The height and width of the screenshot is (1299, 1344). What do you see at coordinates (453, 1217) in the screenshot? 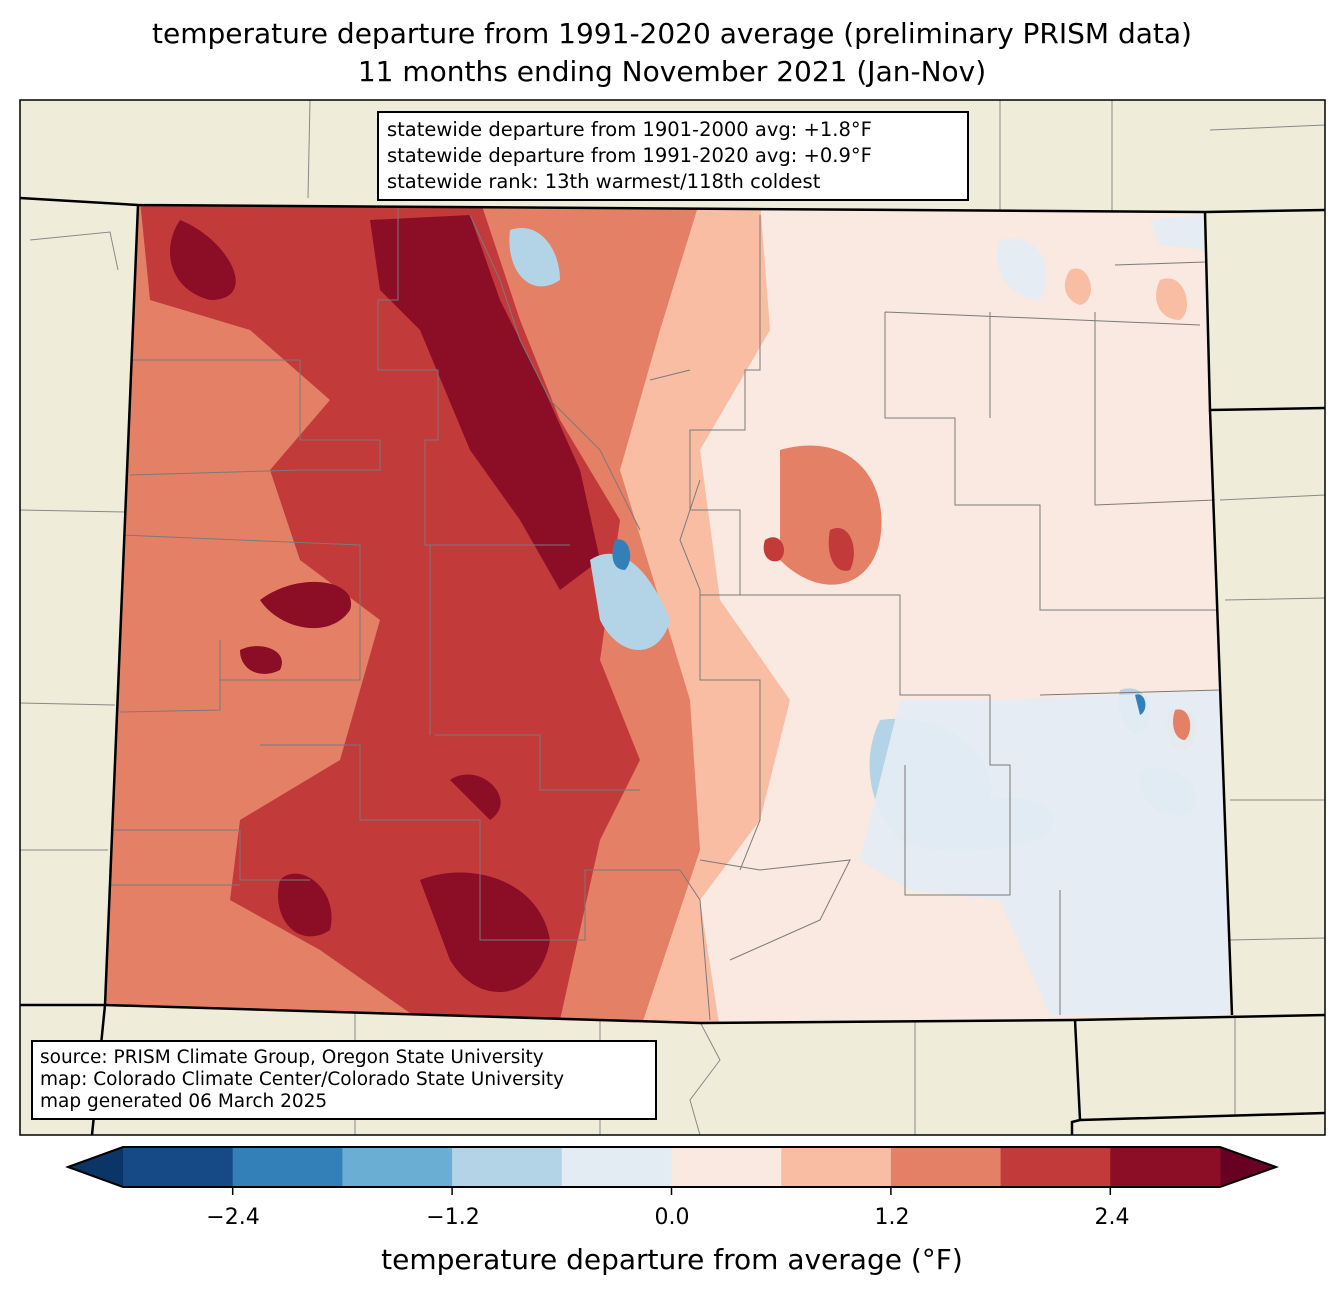
I see `colorbar-tick-label: −1.2` at bounding box center [453, 1217].